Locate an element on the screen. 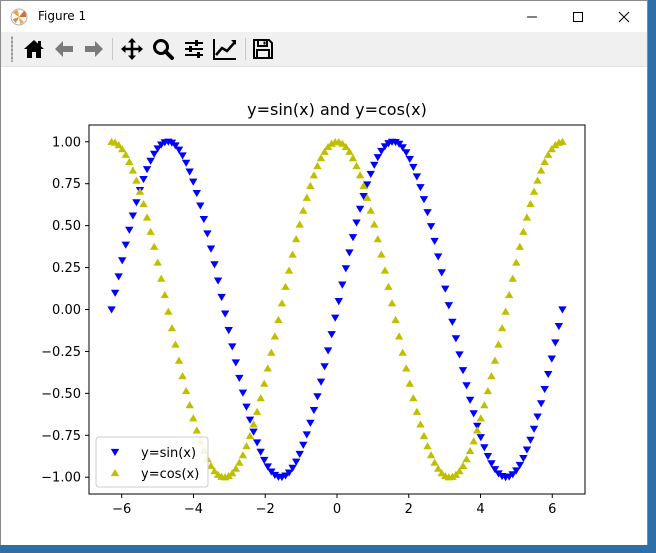 The image size is (656, 553). save-button is located at coordinates (263, 49).